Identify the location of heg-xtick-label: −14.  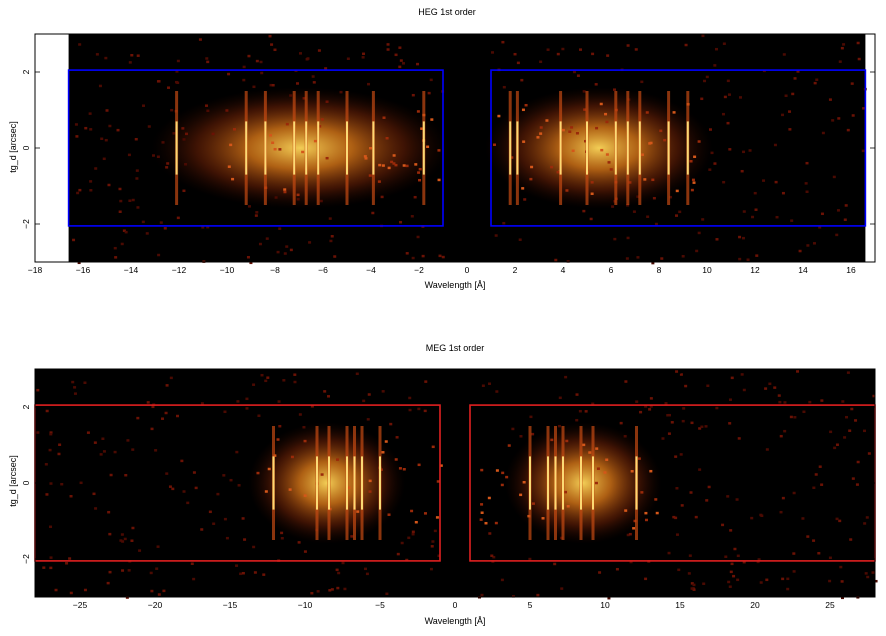
(131, 270).